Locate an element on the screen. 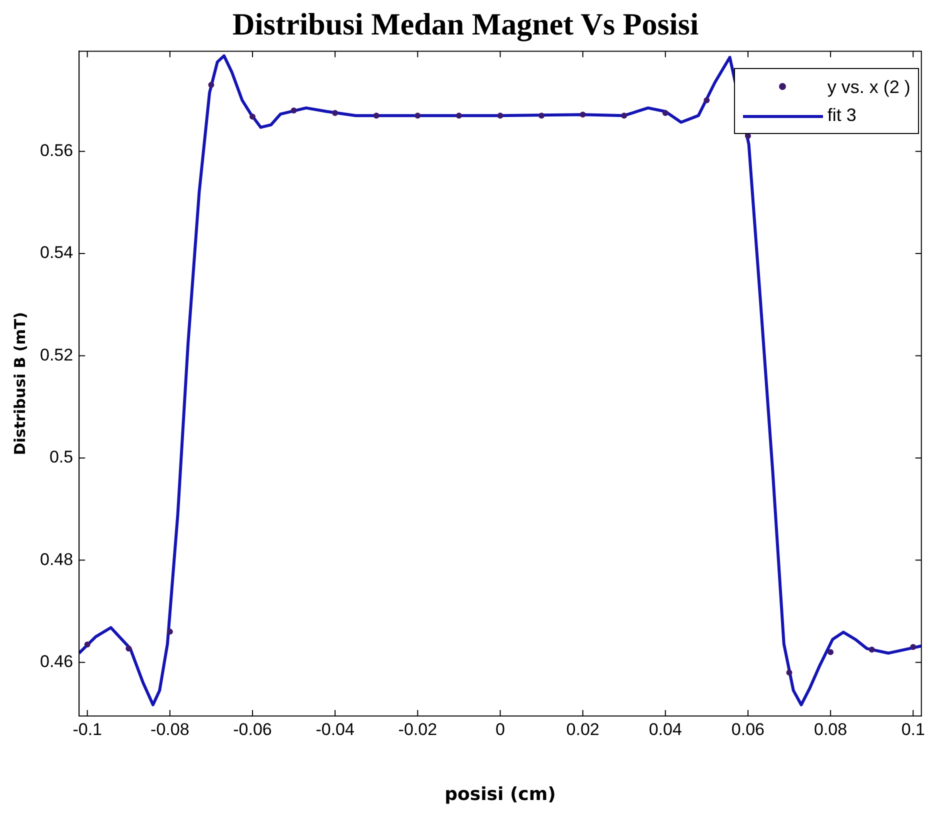 The height and width of the screenshot is (814, 929). x-tick-label: 0.08 is located at coordinates (831, 729).